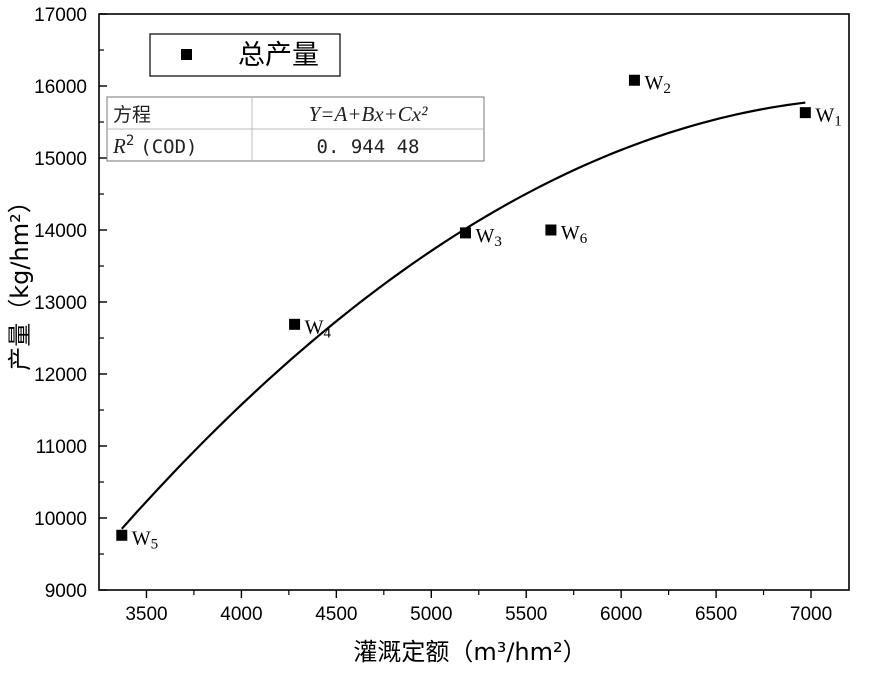  I want to click on x-tick-label: 4500, so click(336, 614).